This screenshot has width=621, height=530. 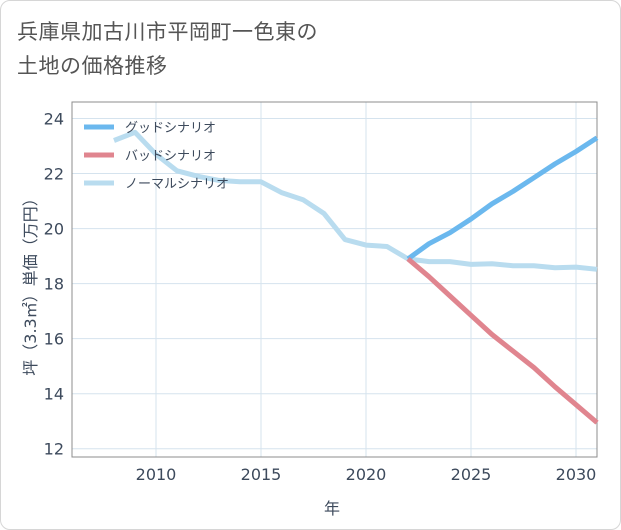 I want to click on x-axis-title: 年, so click(x=332, y=508).